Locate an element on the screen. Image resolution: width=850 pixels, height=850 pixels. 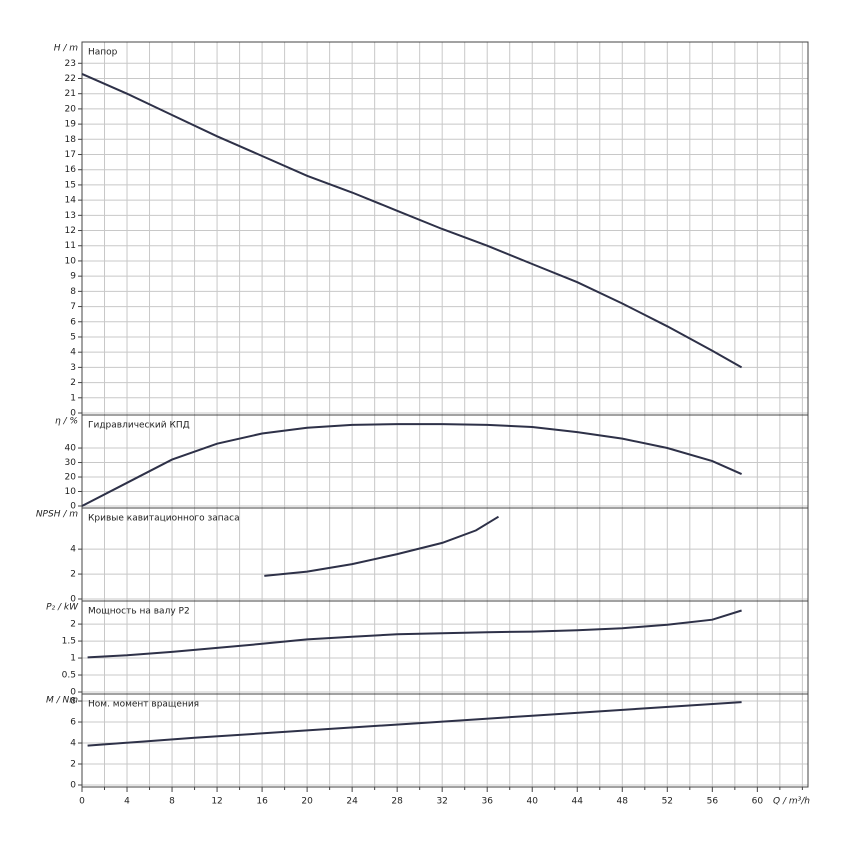
y-tick-label: 14 is located at coordinates (71, 201).